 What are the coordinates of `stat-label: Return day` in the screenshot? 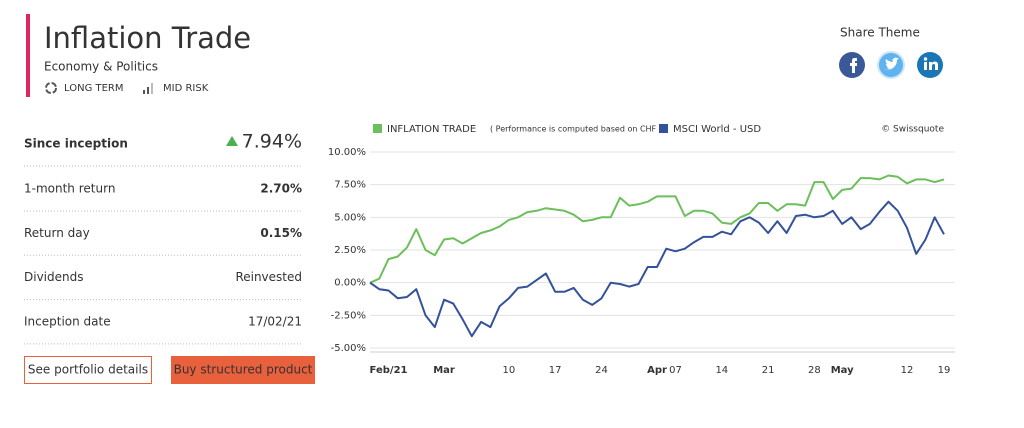 It's located at (57, 233).